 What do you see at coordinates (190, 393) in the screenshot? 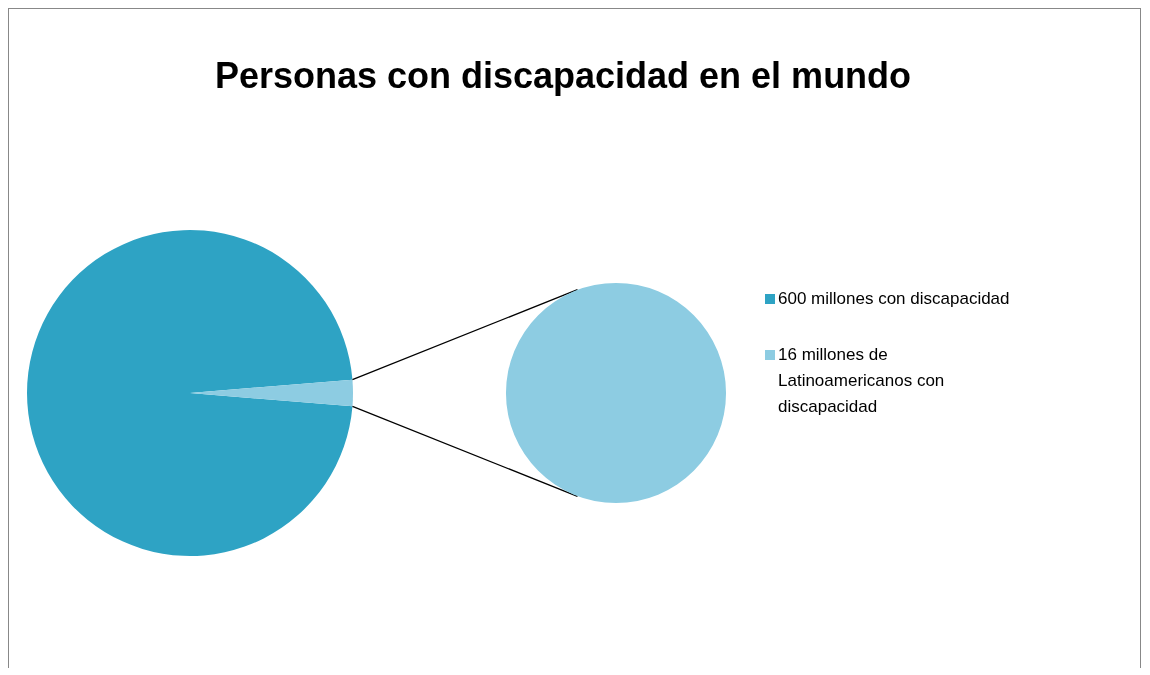
I see `pie-slice` at bounding box center [190, 393].